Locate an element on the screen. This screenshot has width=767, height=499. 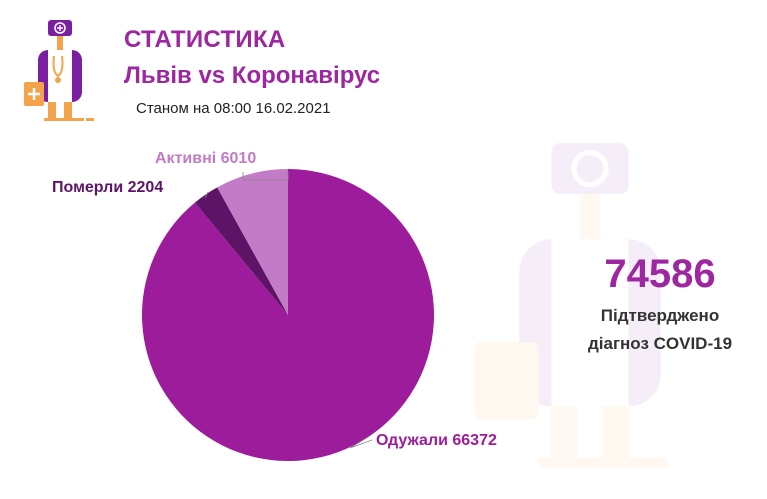
as-of-date: Станом на 08:00 16.02.2021 is located at coordinates (233, 108).